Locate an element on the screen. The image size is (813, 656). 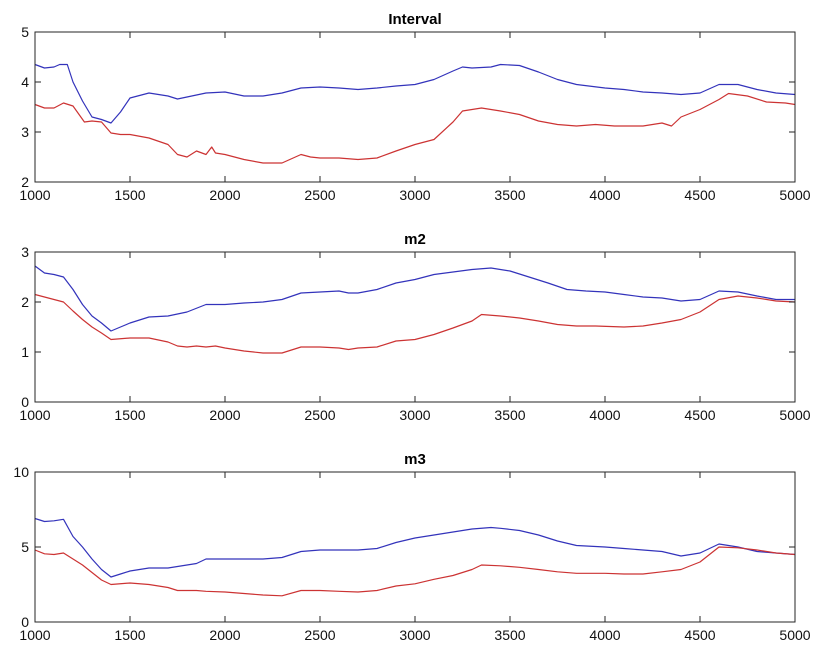
y-tick-label: 1 is located at coordinates (25, 352).